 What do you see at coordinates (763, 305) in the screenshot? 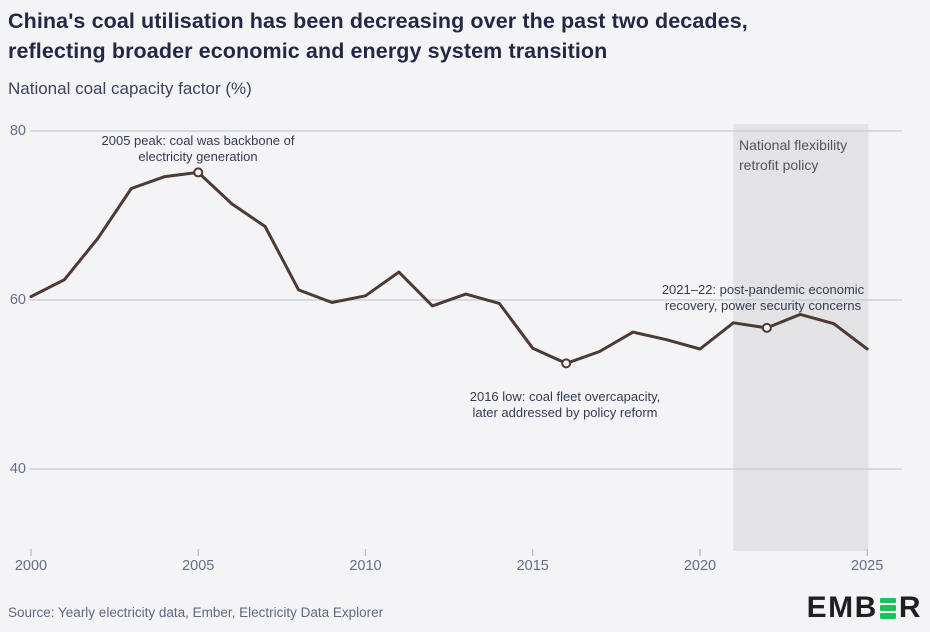
I see `annotation-line: recovery, power security concerns` at bounding box center [763, 305].